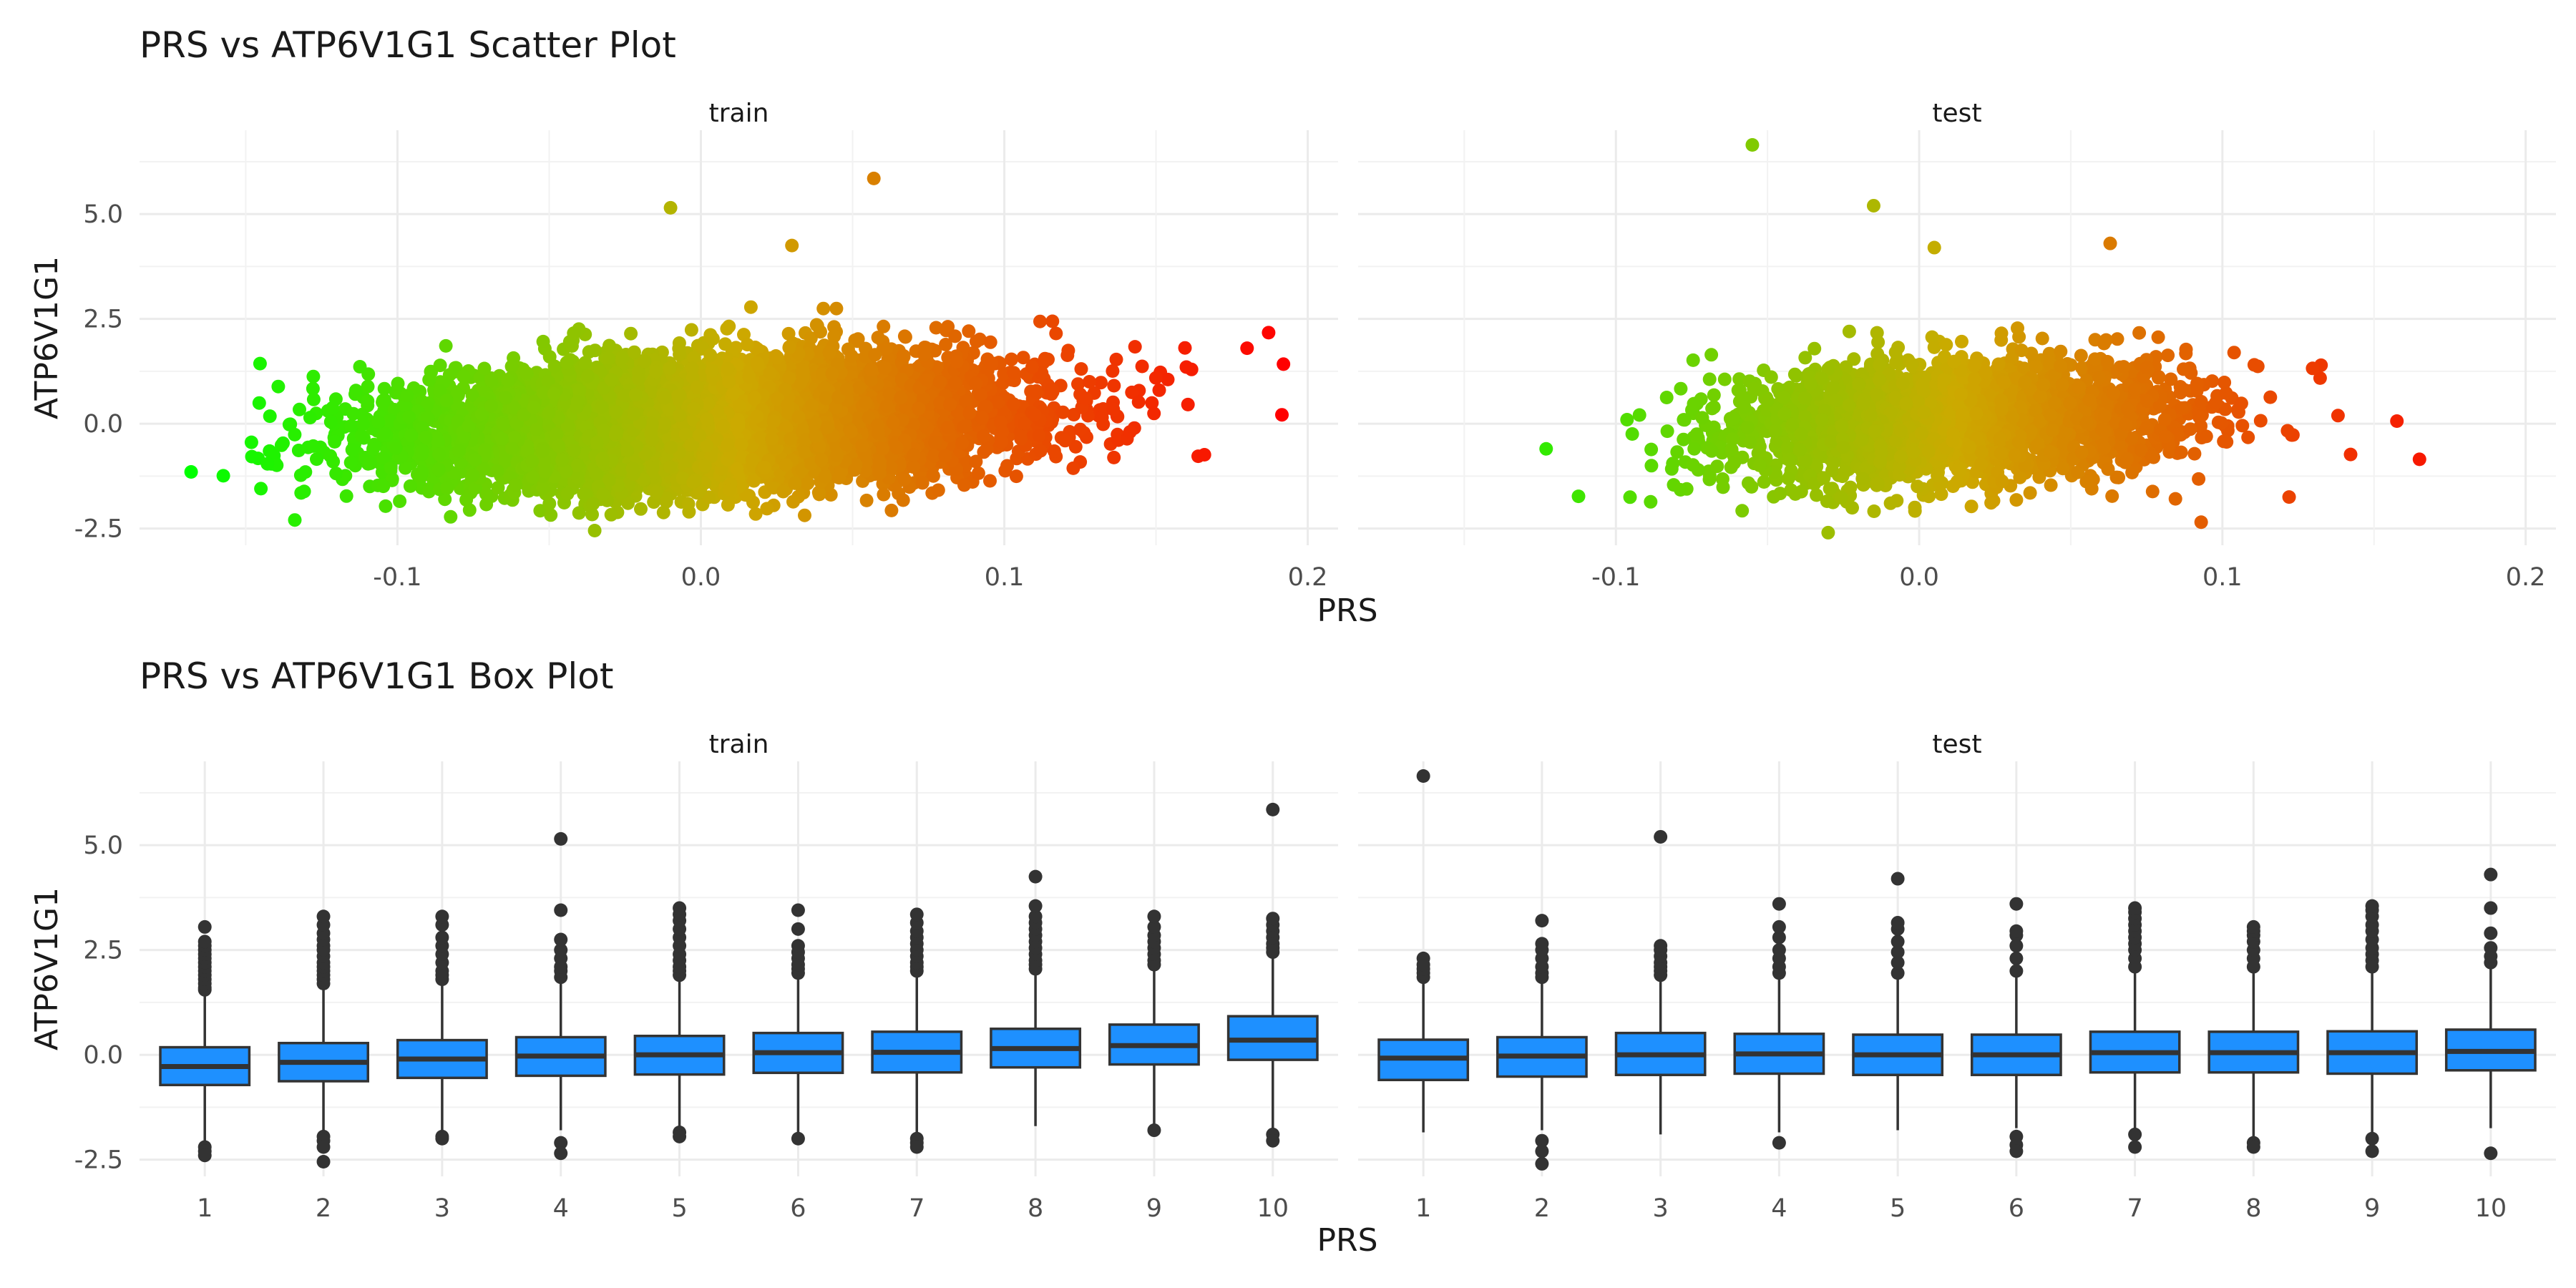  Describe the element at coordinates (701, 577) in the screenshot. I see `scatter-x-tick-label: 0.0` at that location.